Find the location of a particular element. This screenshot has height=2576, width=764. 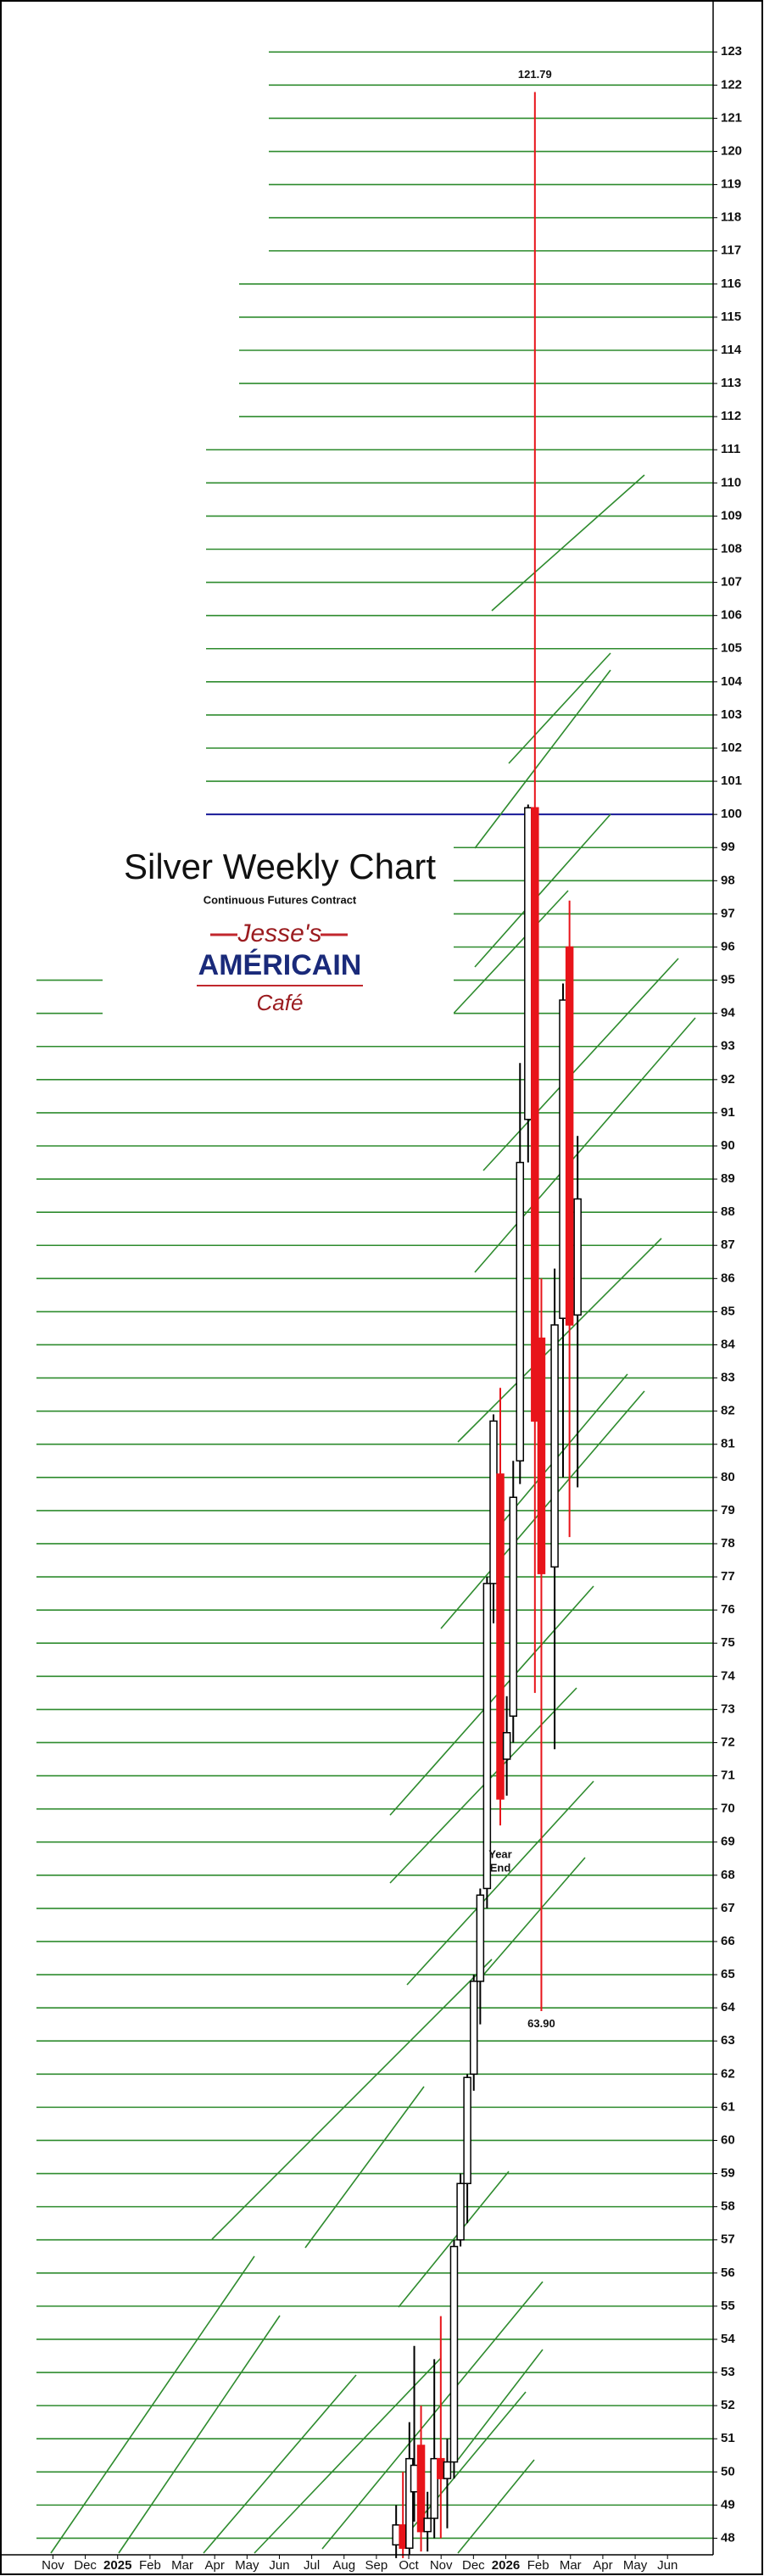

y-tick-label: 82 is located at coordinates (728, 1411).